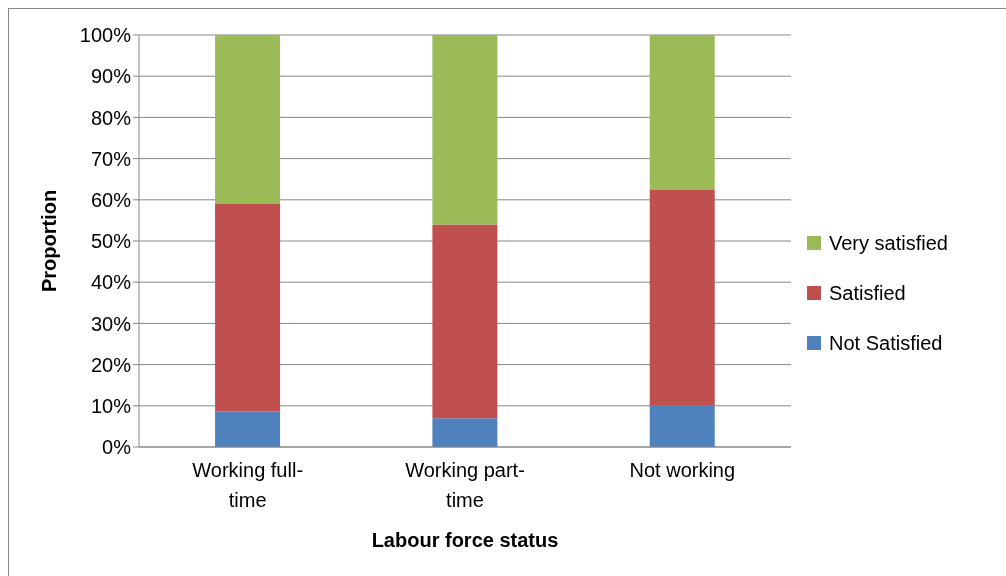 This screenshot has height=576, width=1006. I want to click on legend-label: Satisfied, so click(867, 293).